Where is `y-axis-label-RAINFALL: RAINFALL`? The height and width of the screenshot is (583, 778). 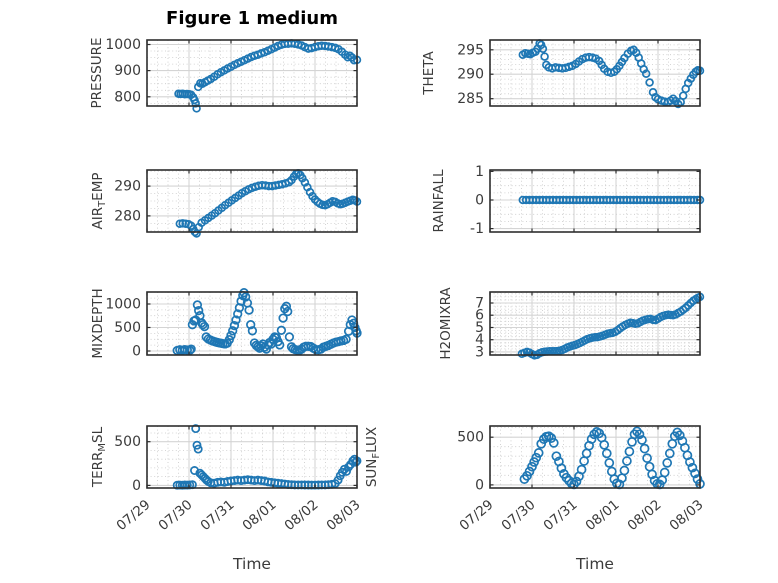 y-axis-label-RAINFALL: RAINFALL is located at coordinates (439, 200).